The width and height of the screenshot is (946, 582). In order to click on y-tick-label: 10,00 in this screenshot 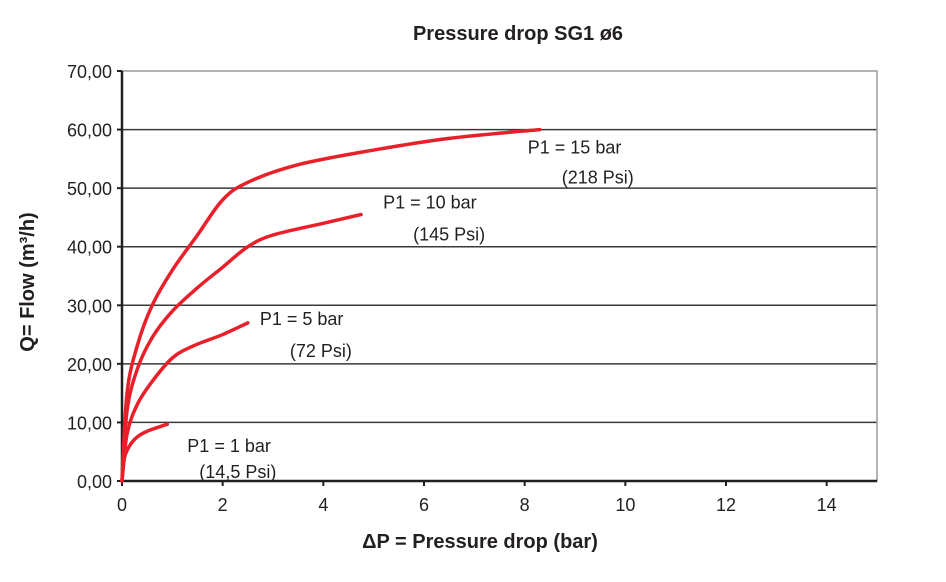, I will do `click(89, 423)`.